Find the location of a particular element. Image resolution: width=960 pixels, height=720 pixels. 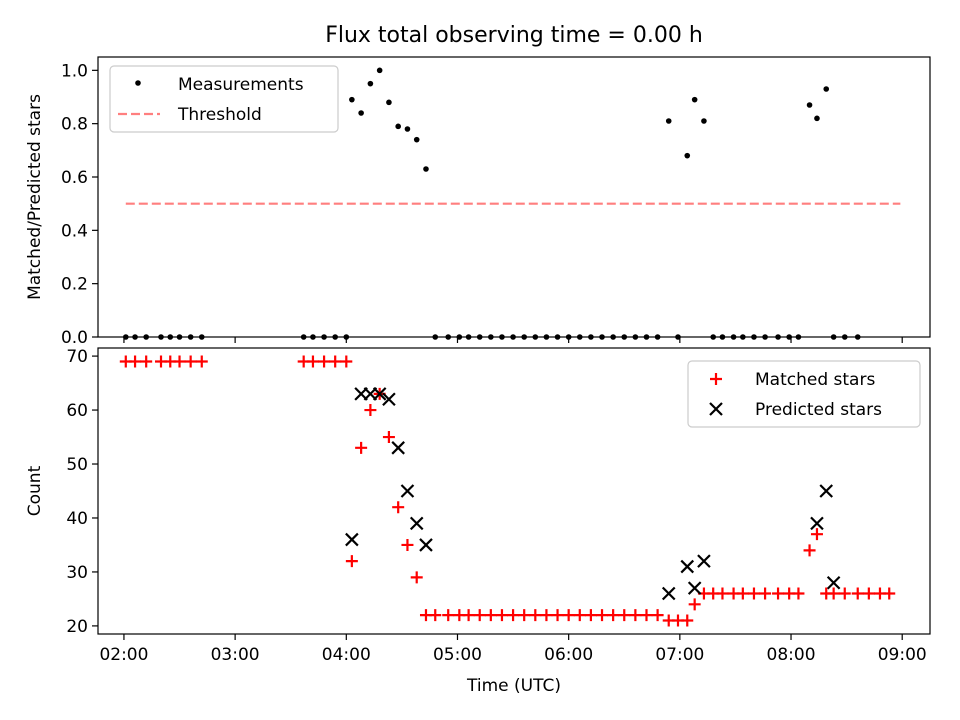

bottom-legend: Matched stars Predicted stars is located at coordinates (804, 394).